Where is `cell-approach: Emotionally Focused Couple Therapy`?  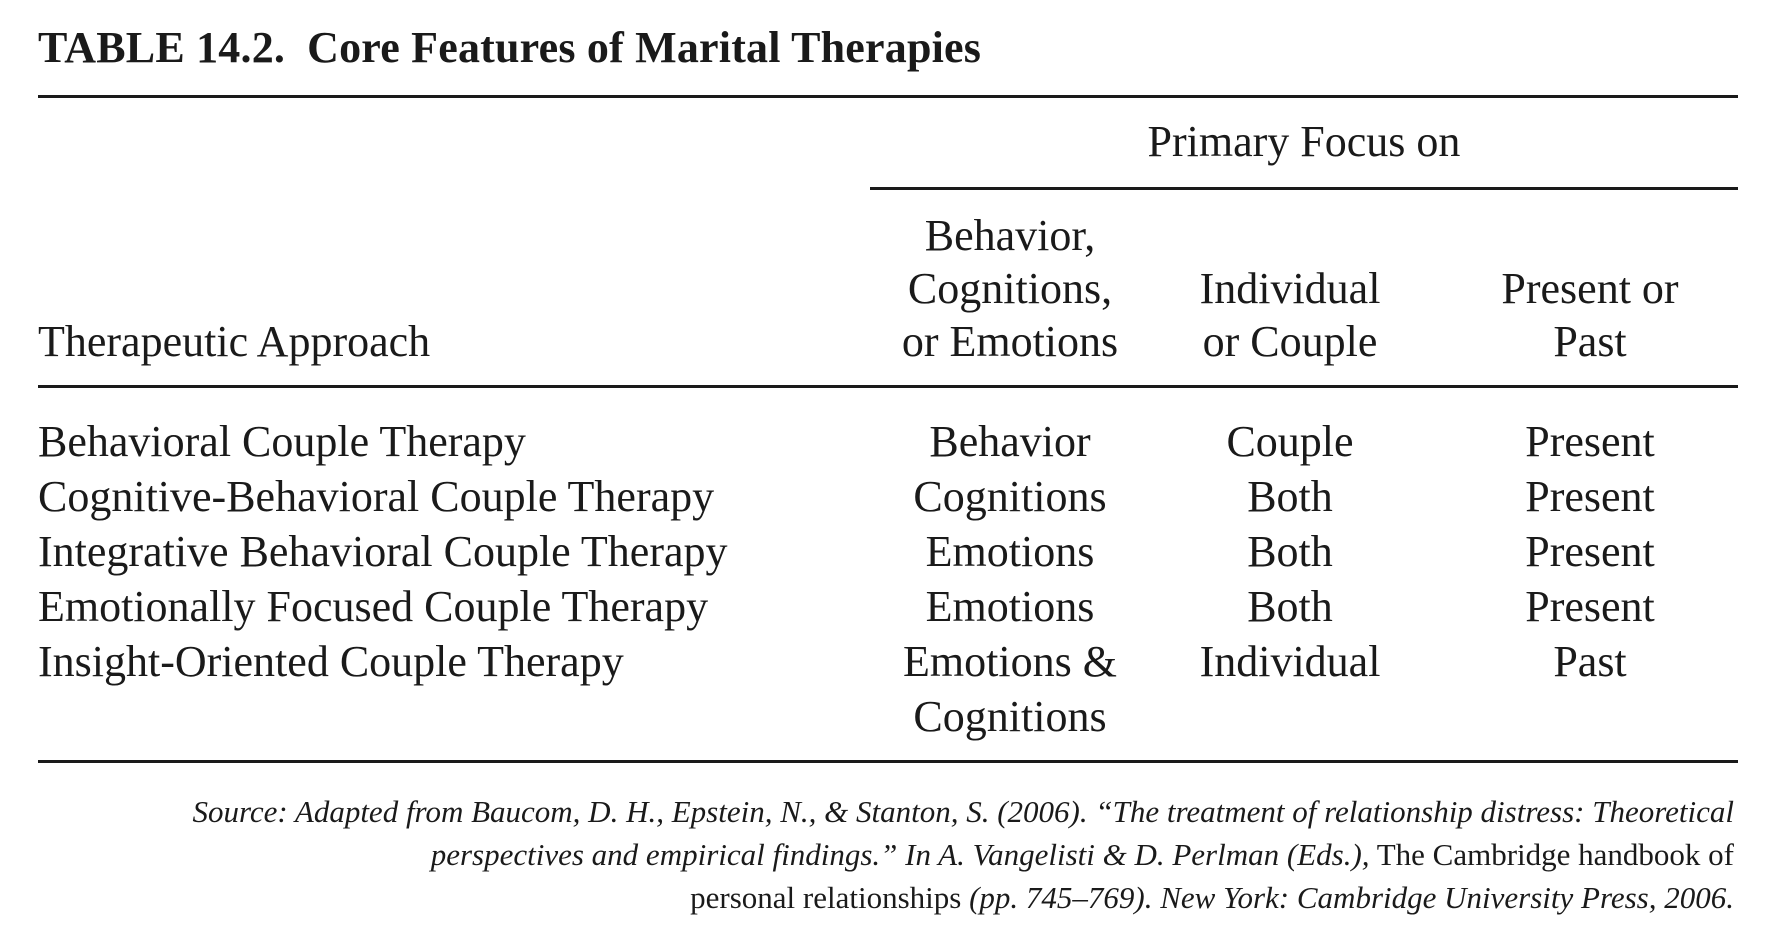 cell-approach: Emotionally Focused Couple Therapy is located at coordinates (373, 606).